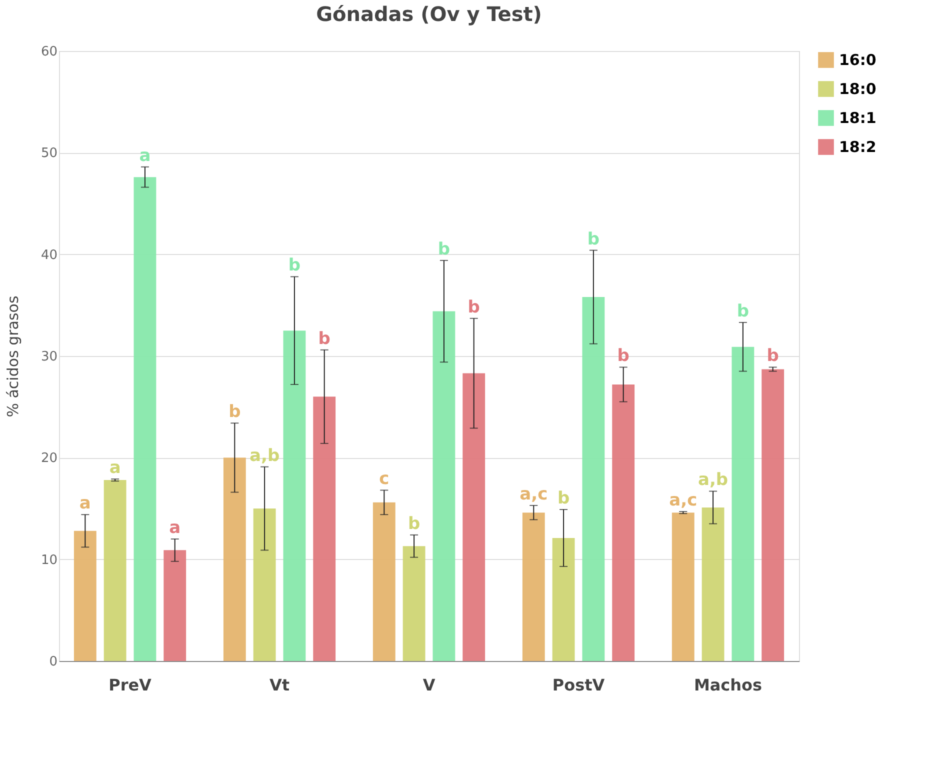  What do you see at coordinates (49, 560) in the screenshot?
I see `y-tick-label: 10` at bounding box center [49, 560].